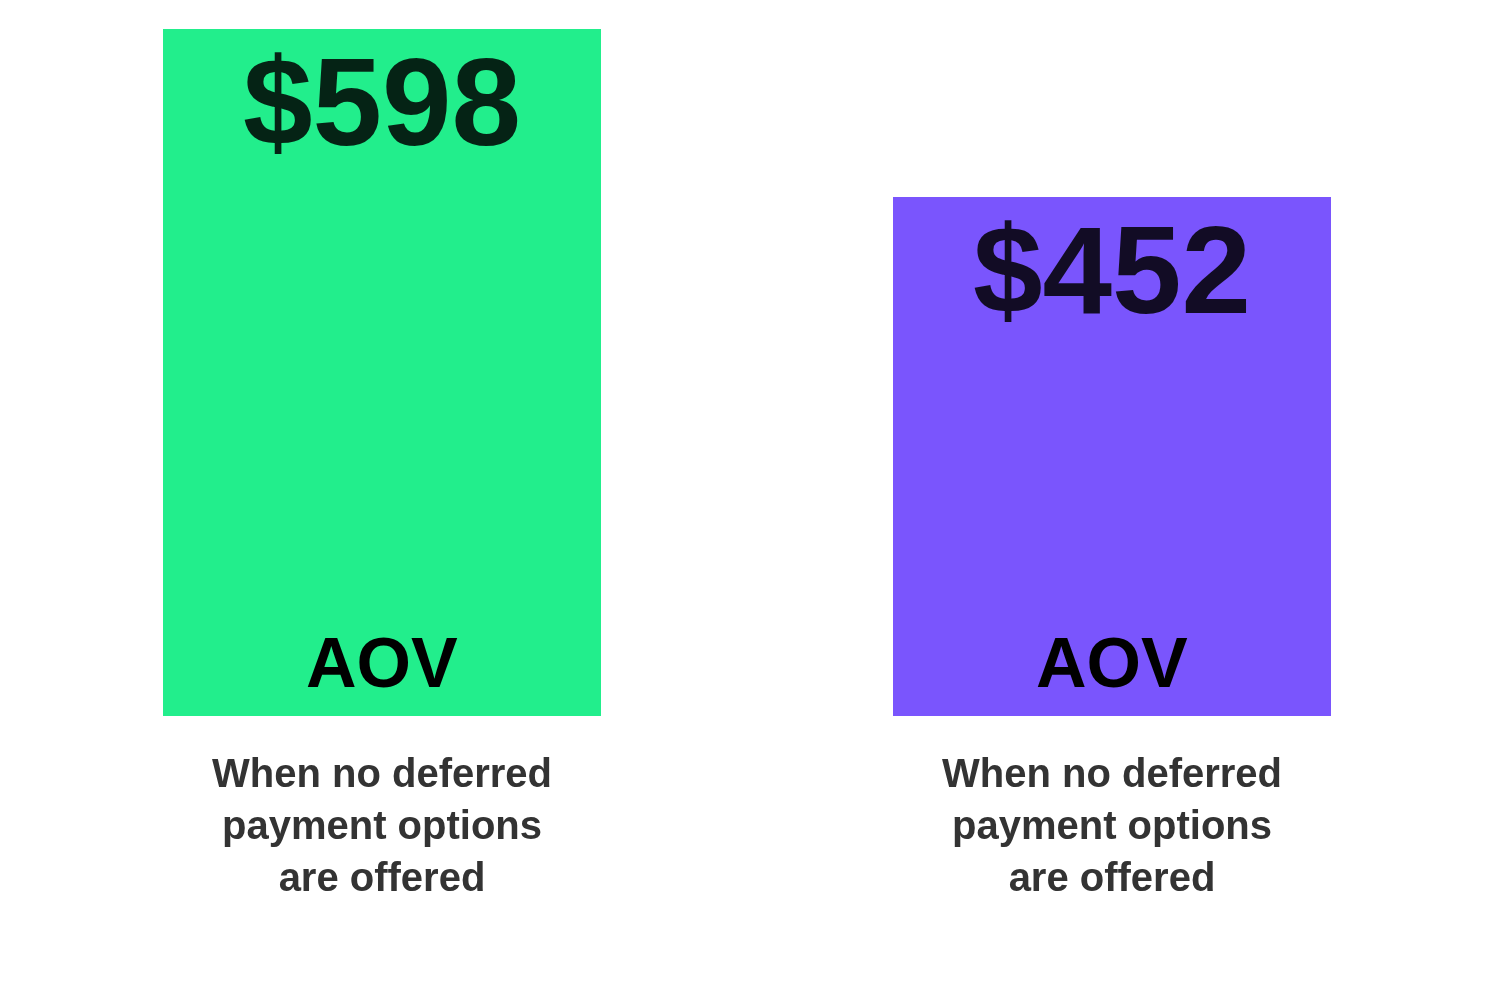  Describe the element at coordinates (382, 101) in the screenshot. I see `data-label: $598` at that location.